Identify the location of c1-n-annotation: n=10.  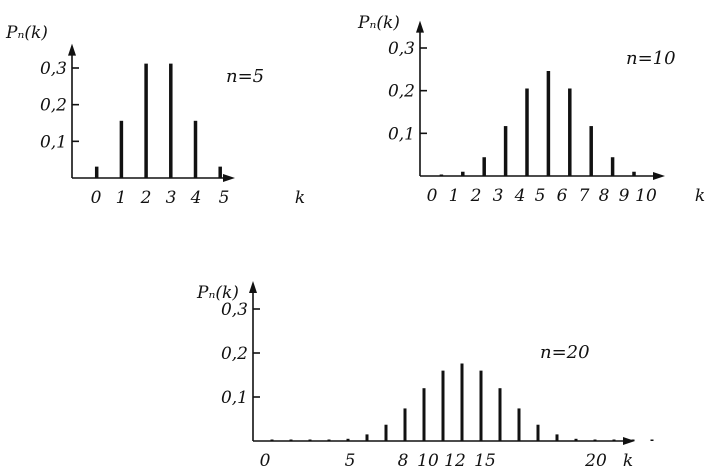
(651, 58).